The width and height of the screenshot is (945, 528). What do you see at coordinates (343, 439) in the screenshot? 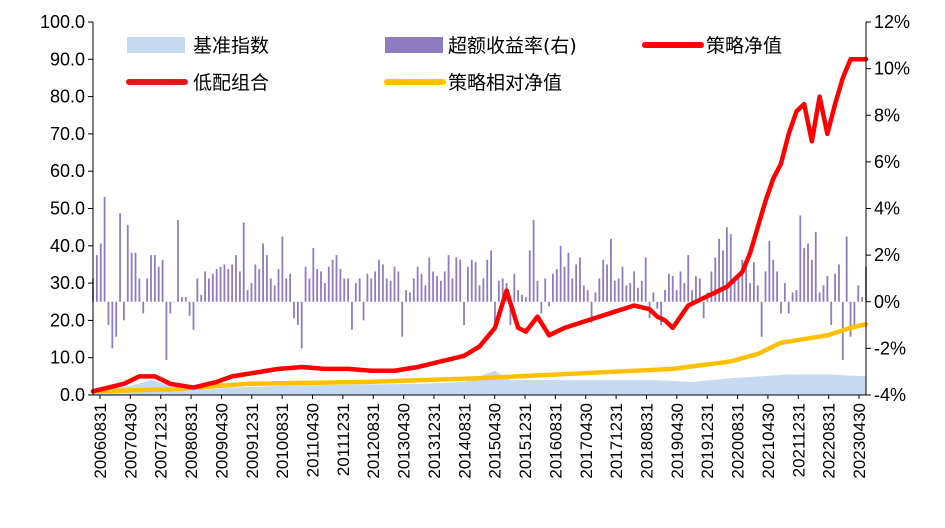
I see `x-axis-tick-label: 20111231` at bounding box center [343, 439].